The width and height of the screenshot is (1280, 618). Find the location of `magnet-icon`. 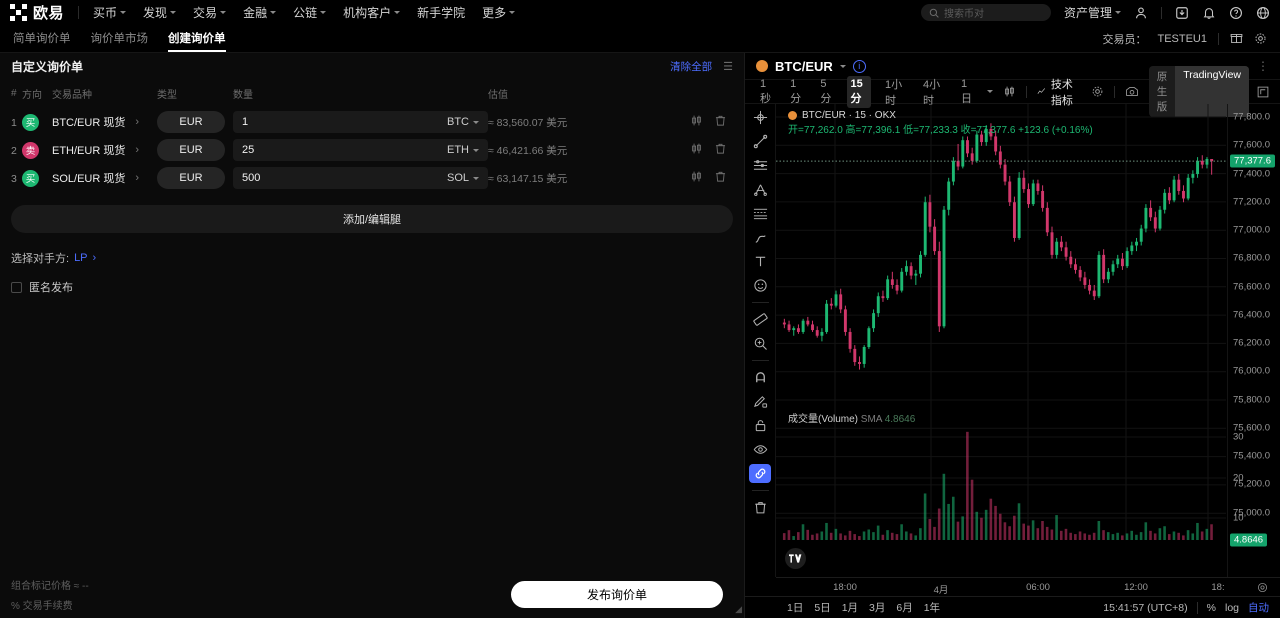

magnet-icon is located at coordinates (760, 377).